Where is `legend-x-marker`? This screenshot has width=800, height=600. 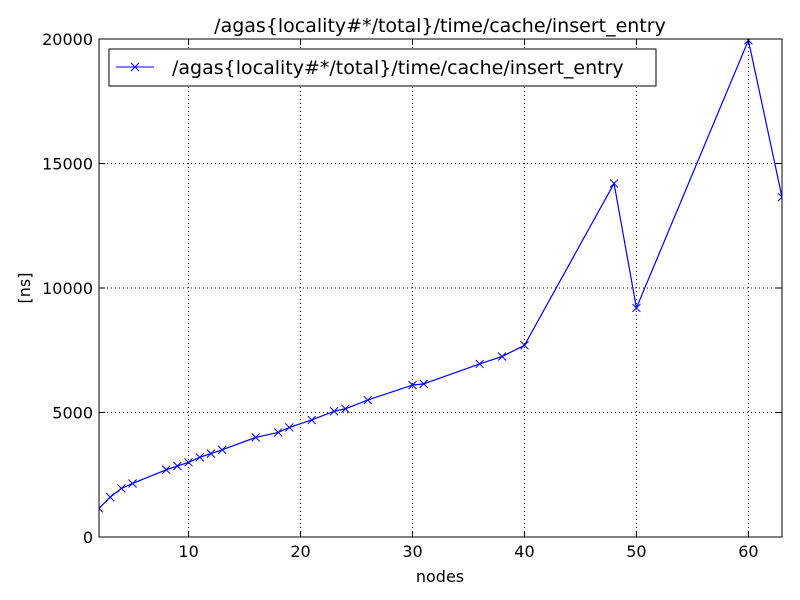
legend-x-marker is located at coordinates (135, 67).